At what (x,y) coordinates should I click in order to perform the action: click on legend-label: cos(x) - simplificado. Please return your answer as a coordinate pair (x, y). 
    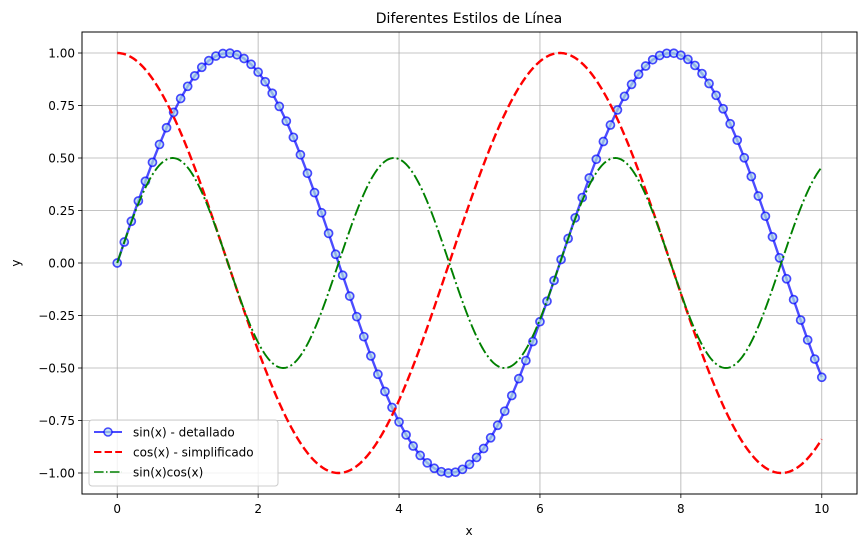
    Looking at the image, I should click on (193, 453).